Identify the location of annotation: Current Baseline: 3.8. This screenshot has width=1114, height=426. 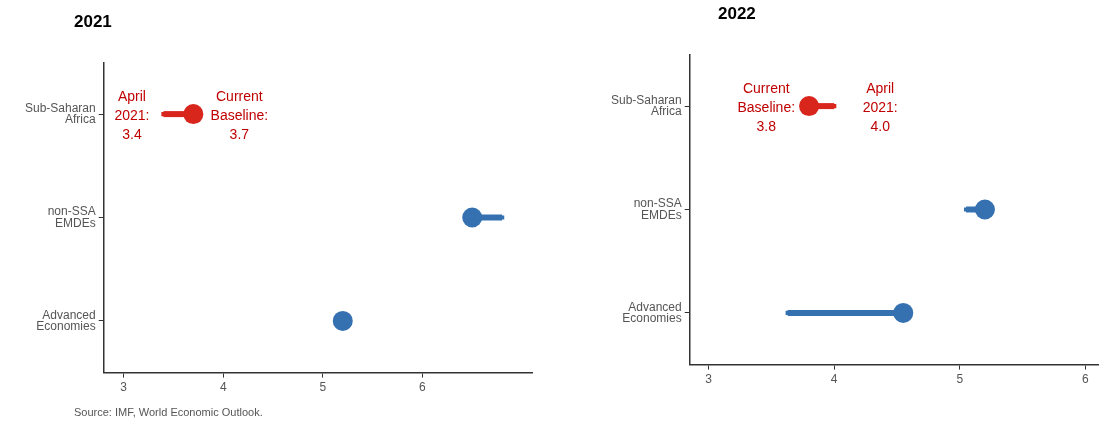
(766, 106).